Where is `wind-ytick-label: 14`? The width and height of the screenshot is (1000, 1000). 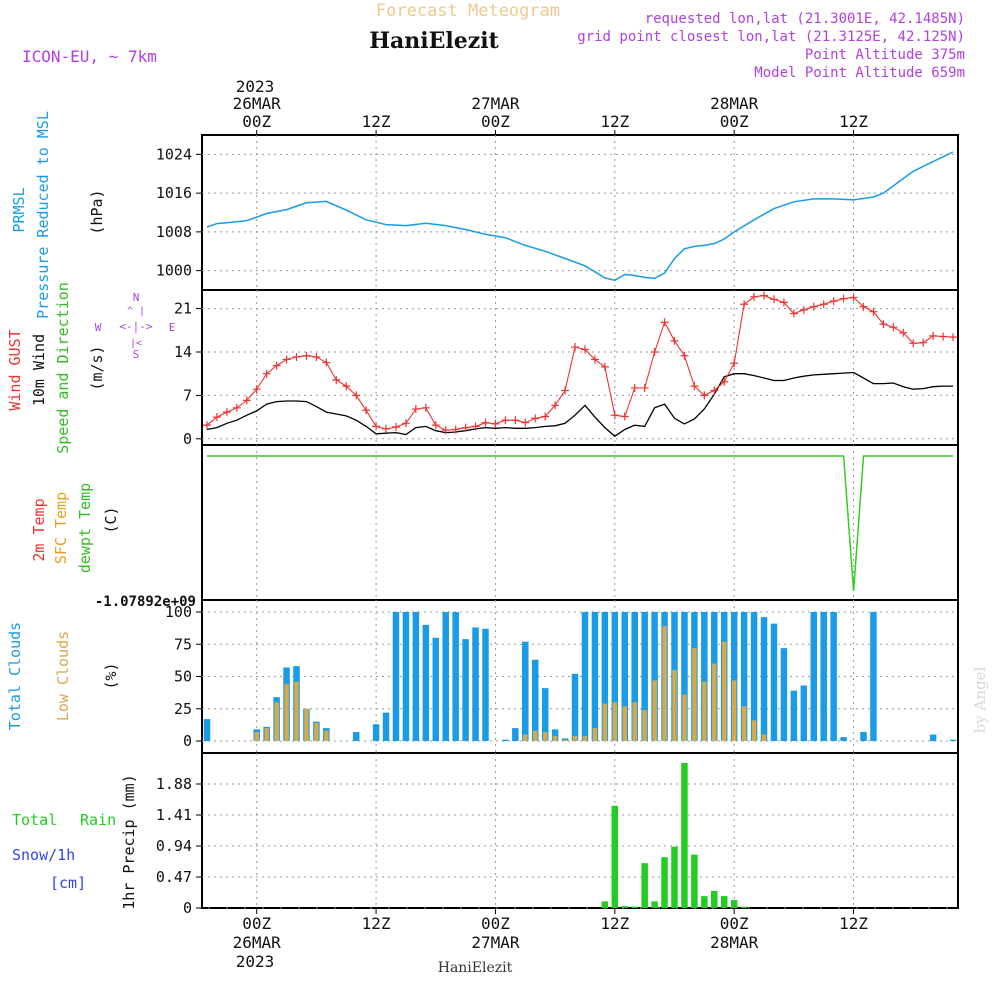 wind-ytick-label: 14 is located at coordinates (183, 352).